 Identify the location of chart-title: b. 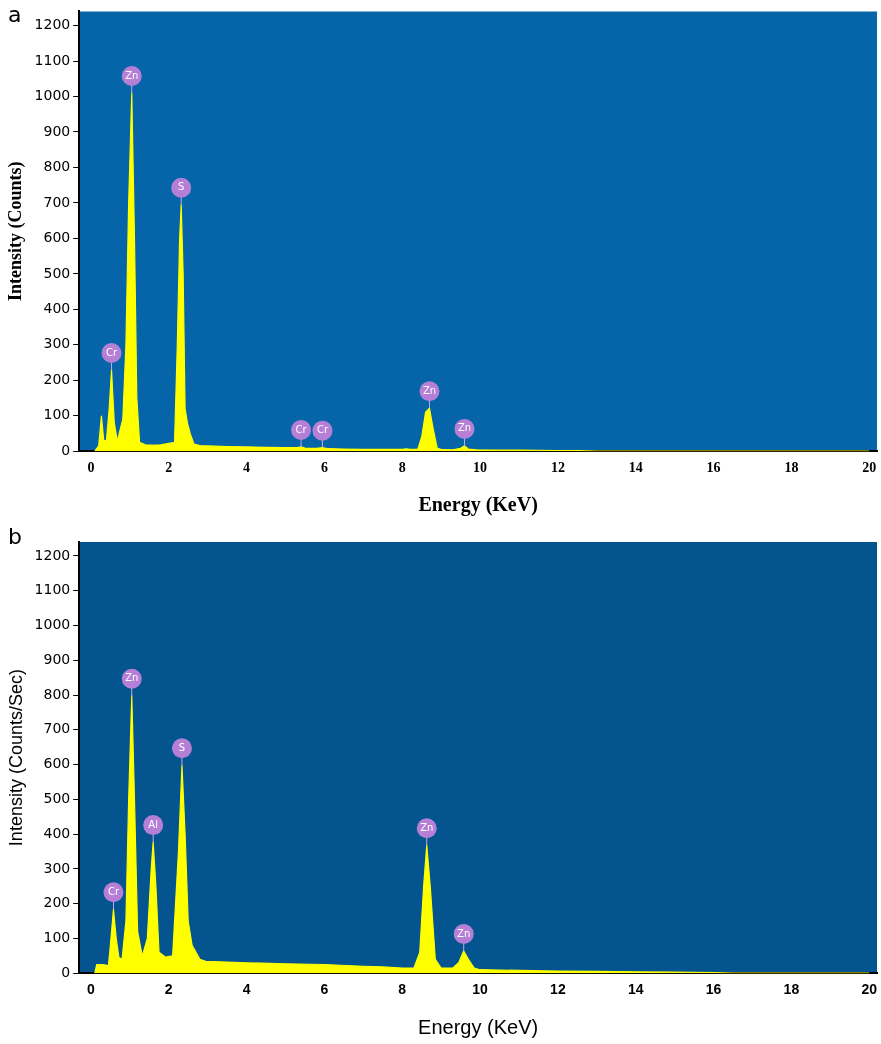
(15, 536).